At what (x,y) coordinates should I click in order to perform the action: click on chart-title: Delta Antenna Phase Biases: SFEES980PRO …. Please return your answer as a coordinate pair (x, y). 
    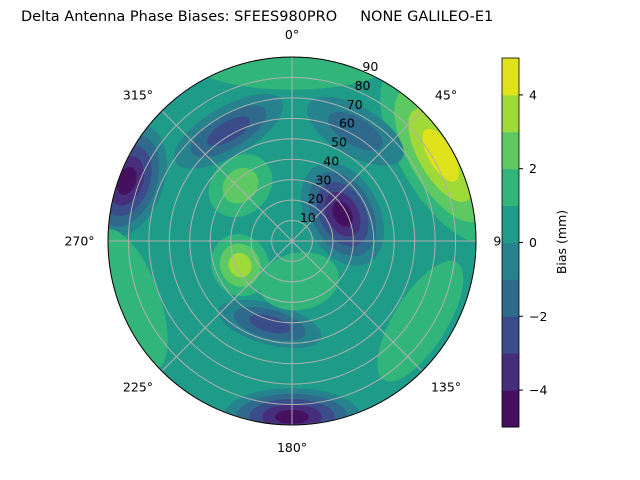
    Looking at the image, I should click on (257, 17).